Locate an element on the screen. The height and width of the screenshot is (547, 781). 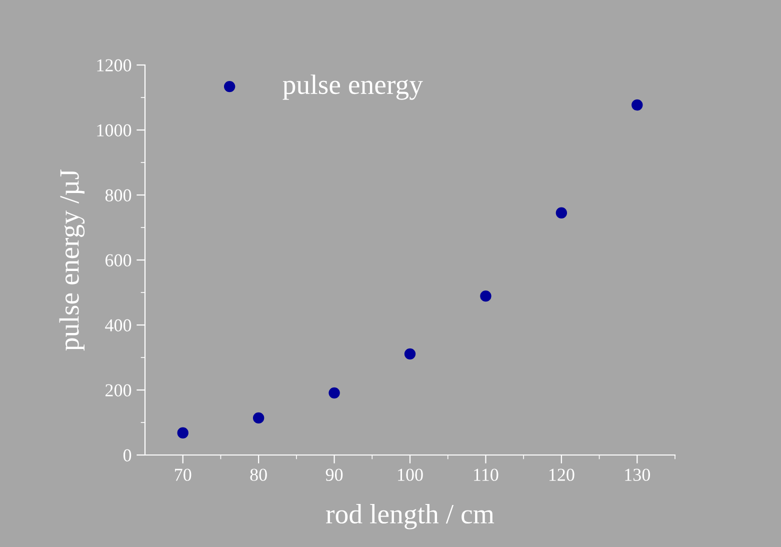
y-tick-label: 600 is located at coordinates (119, 260).